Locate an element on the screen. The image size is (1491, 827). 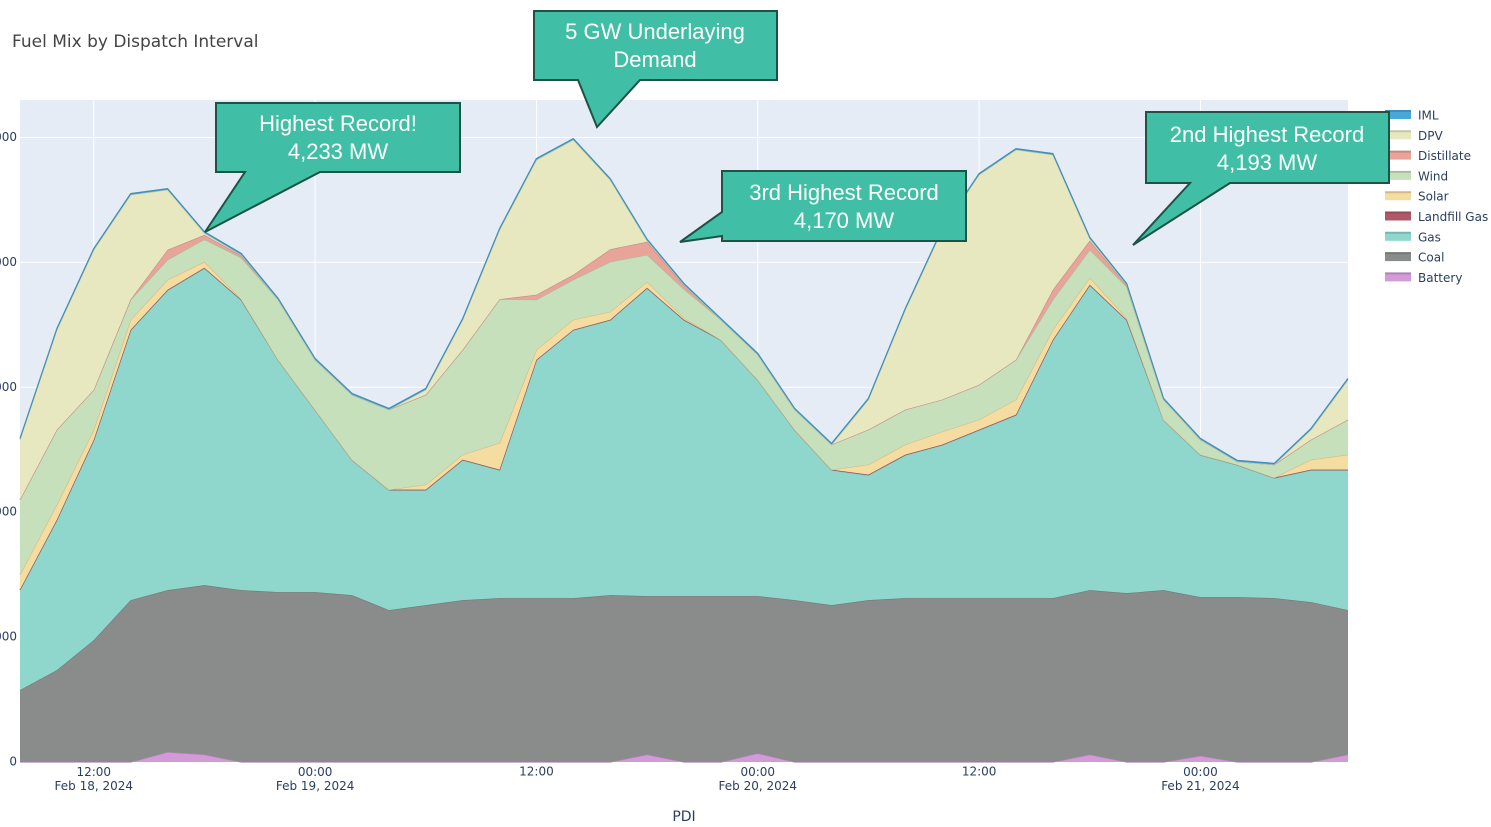
legend-label: IML is located at coordinates (1428, 116).